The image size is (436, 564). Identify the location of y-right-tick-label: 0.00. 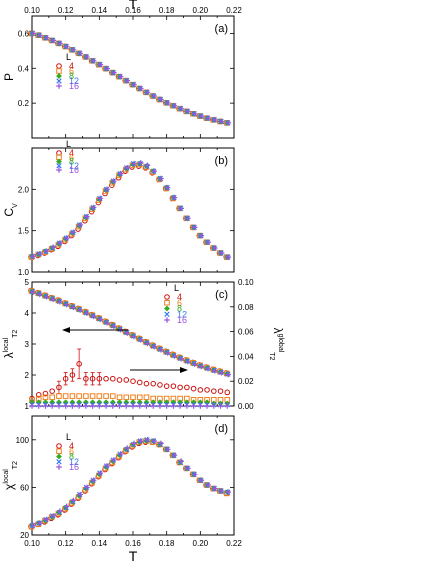
(246, 406).